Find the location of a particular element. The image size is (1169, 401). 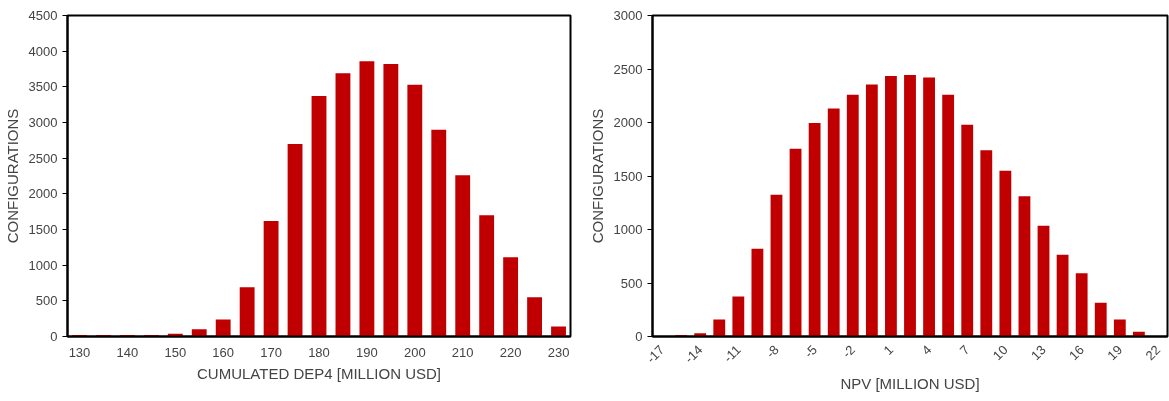

x-tick-label: 19 is located at coordinates (1115, 353).